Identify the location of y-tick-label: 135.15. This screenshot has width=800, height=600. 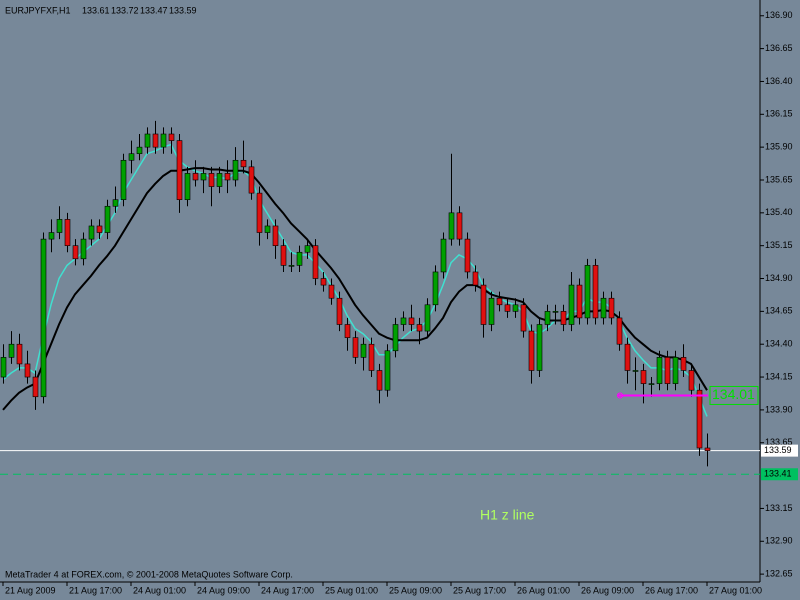
(779, 245).